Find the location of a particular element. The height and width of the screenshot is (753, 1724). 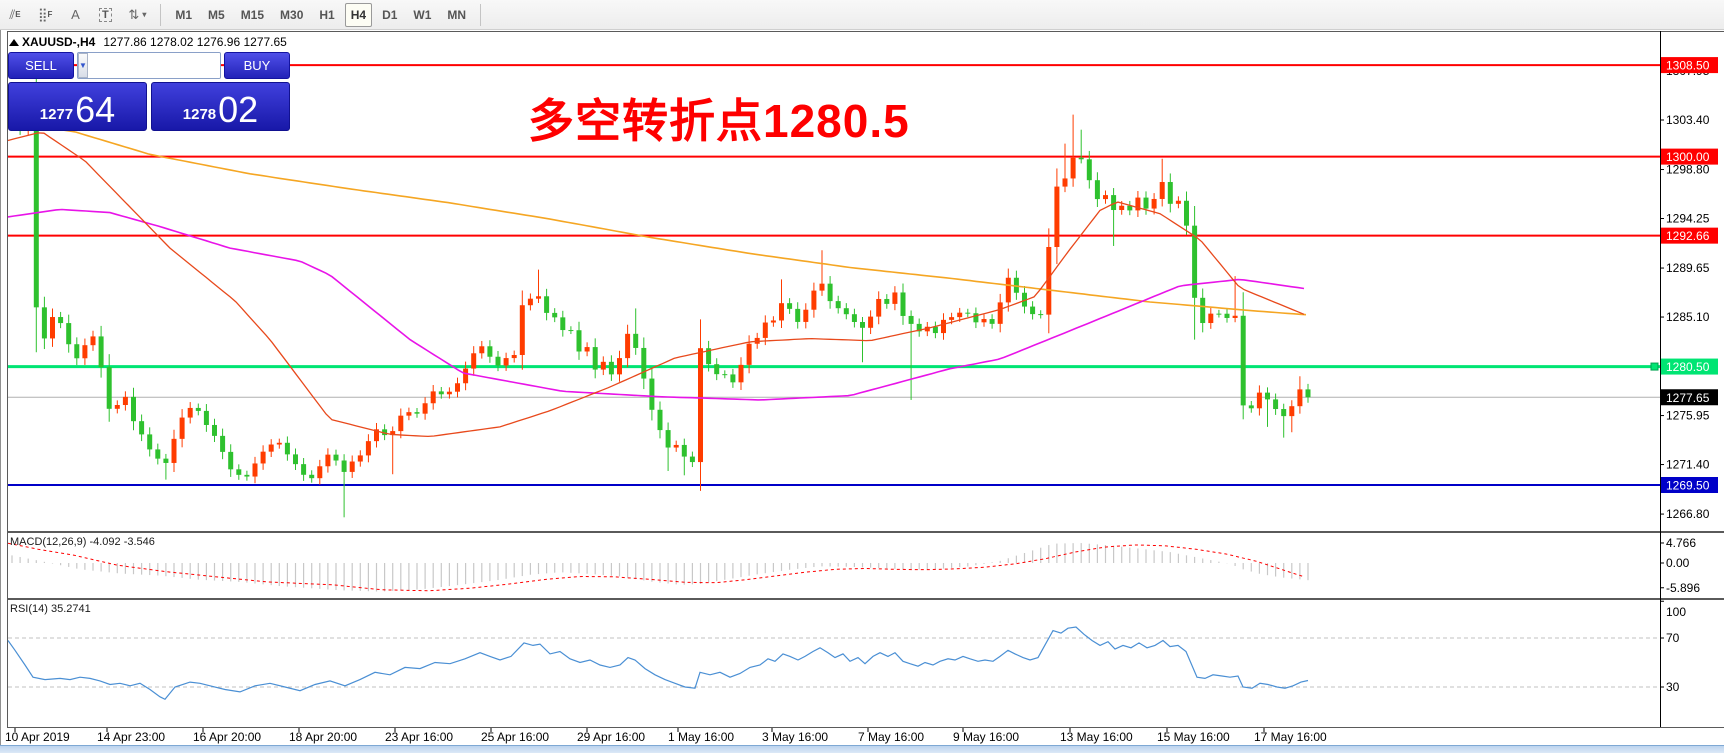

volume-input is located at coordinates (153, 65).